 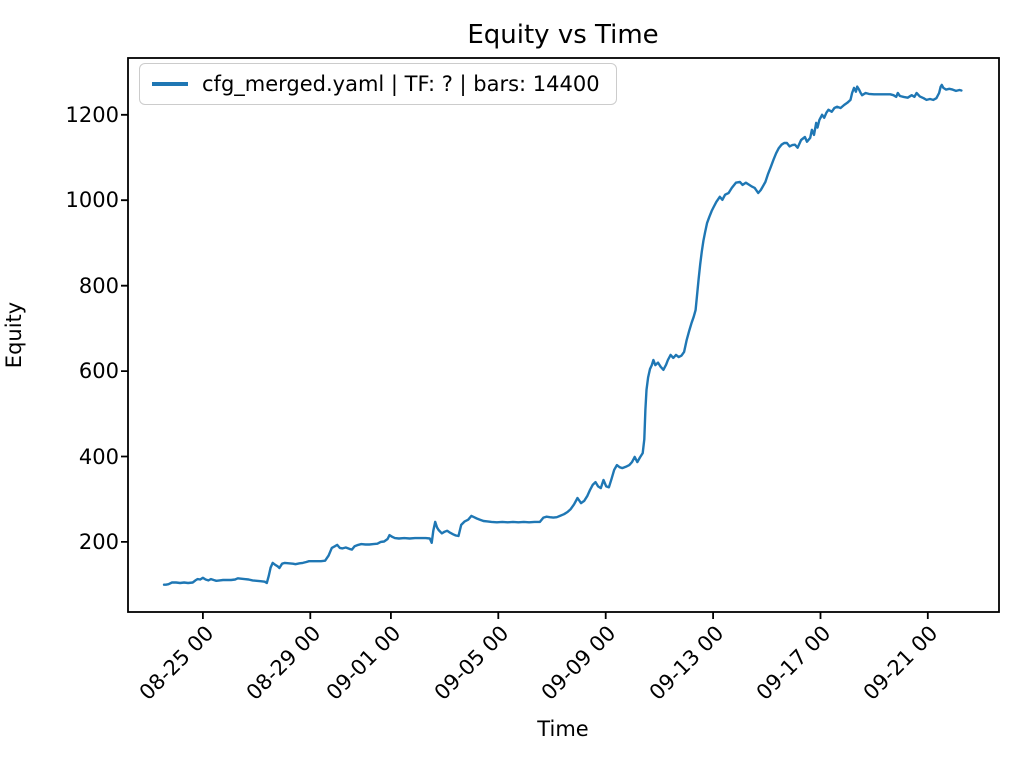 What do you see at coordinates (563, 729) in the screenshot?
I see `x-axis-label: Time` at bounding box center [563, 729].